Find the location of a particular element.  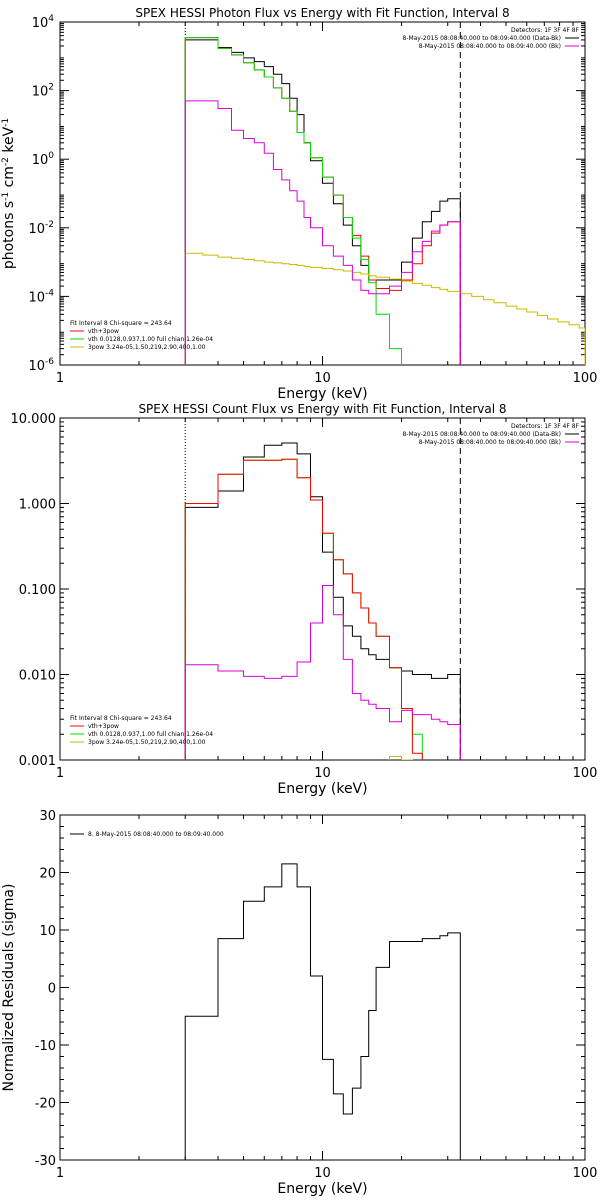

y-tick-label: 10² is located at coordinates (43, 91).